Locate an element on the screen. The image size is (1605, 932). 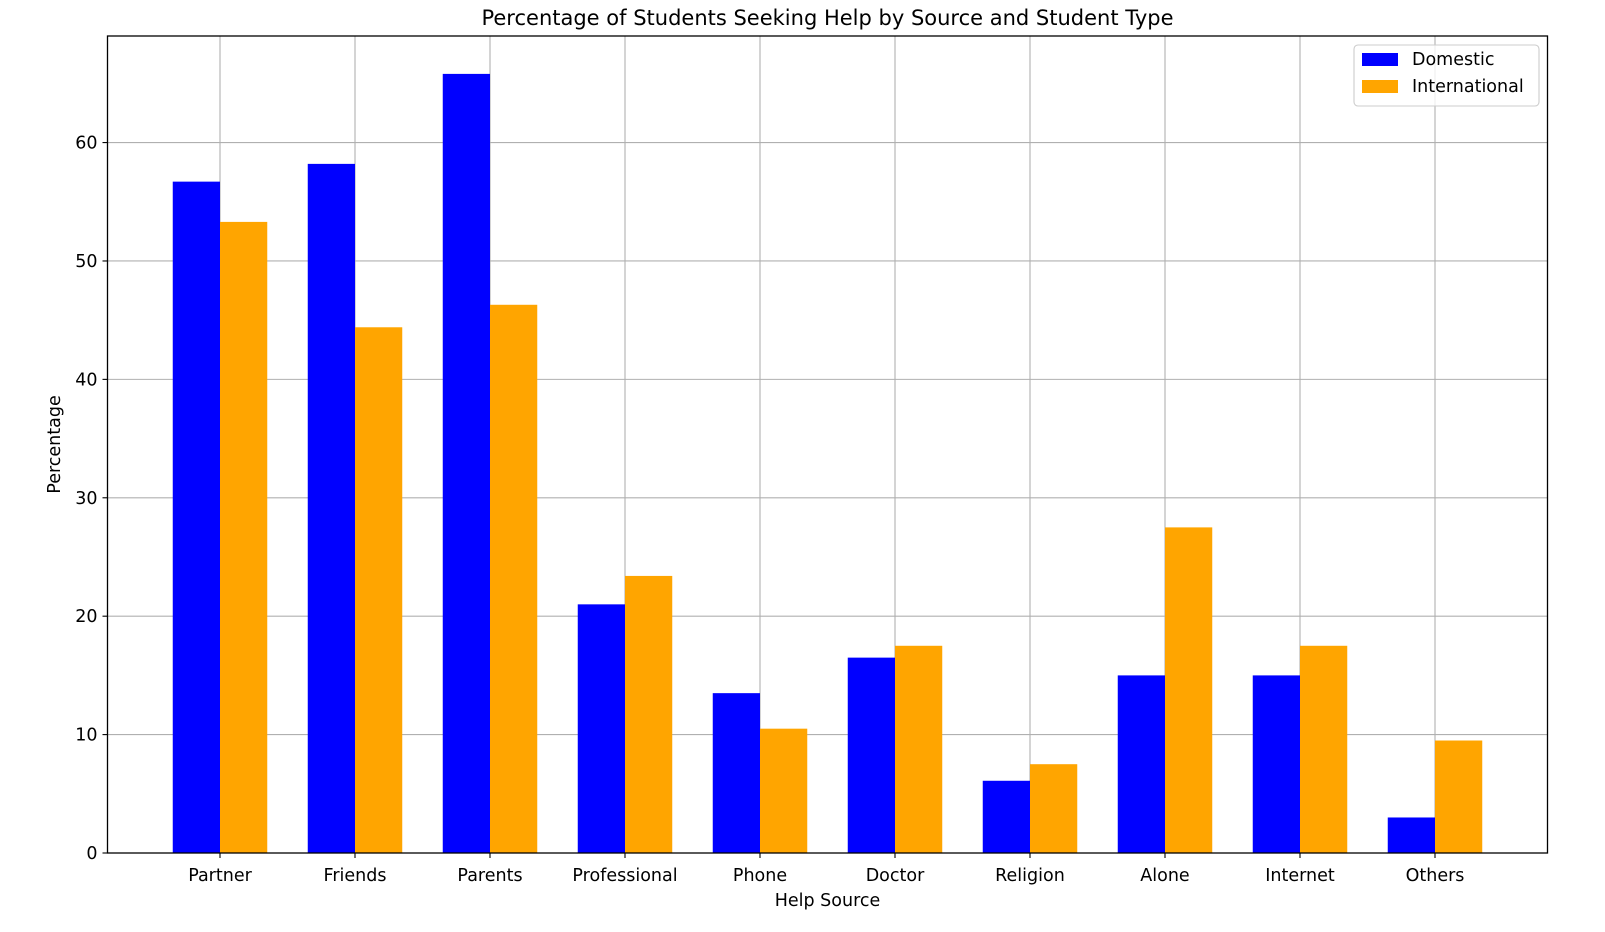
bar-international-friends is located at coordinates (379, 590).